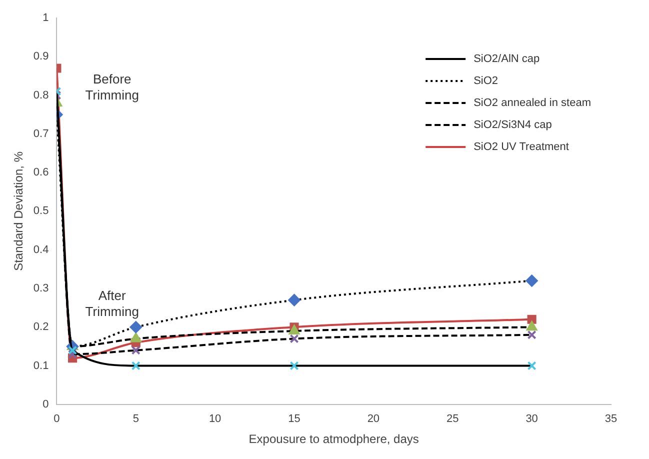  I want to click on x-tick-label: 15, so click(294, 419).